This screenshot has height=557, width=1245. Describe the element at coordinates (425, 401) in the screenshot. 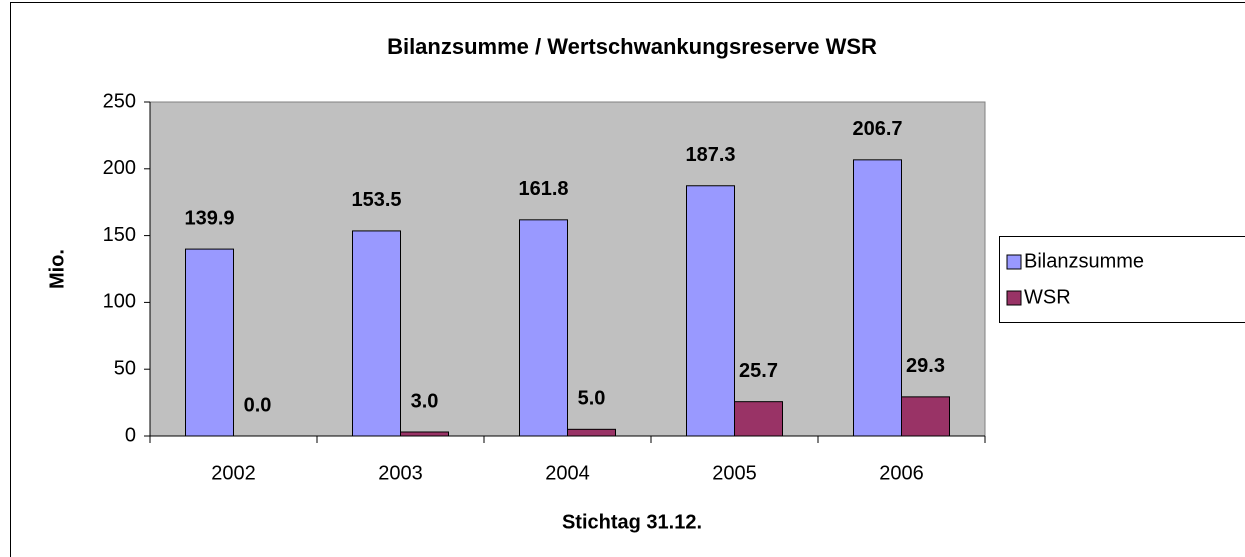

I see `data-label: 3.0` at that location.